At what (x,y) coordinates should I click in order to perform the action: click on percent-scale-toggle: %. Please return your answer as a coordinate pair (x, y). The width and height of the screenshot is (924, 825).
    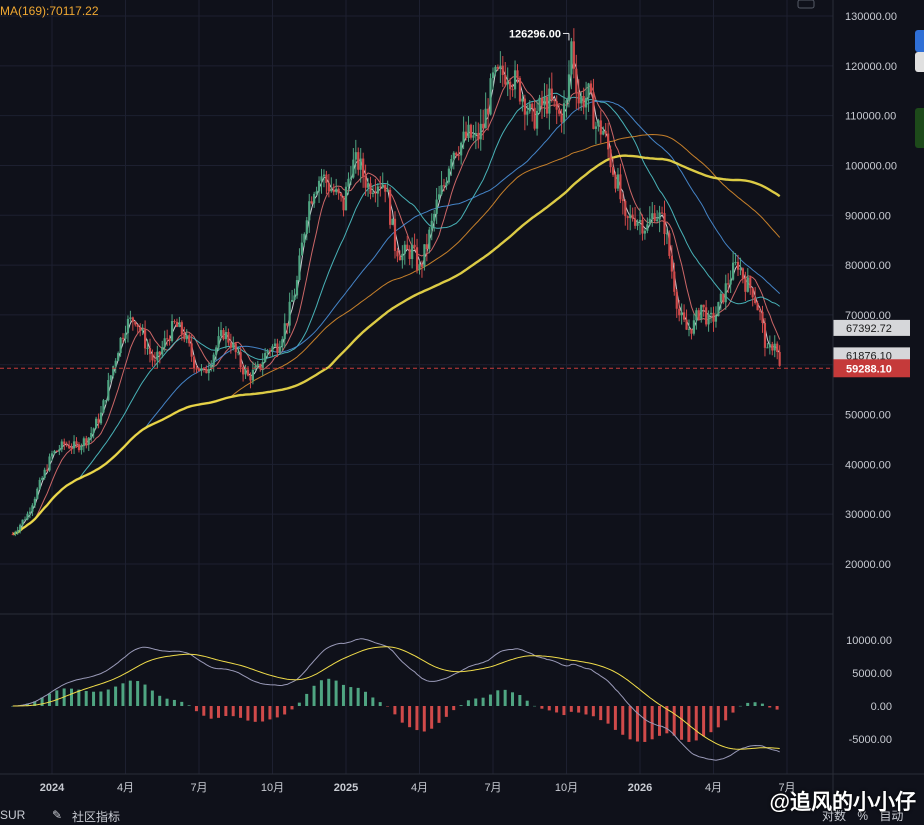
    Looking at the image, I should click on (863, 816).